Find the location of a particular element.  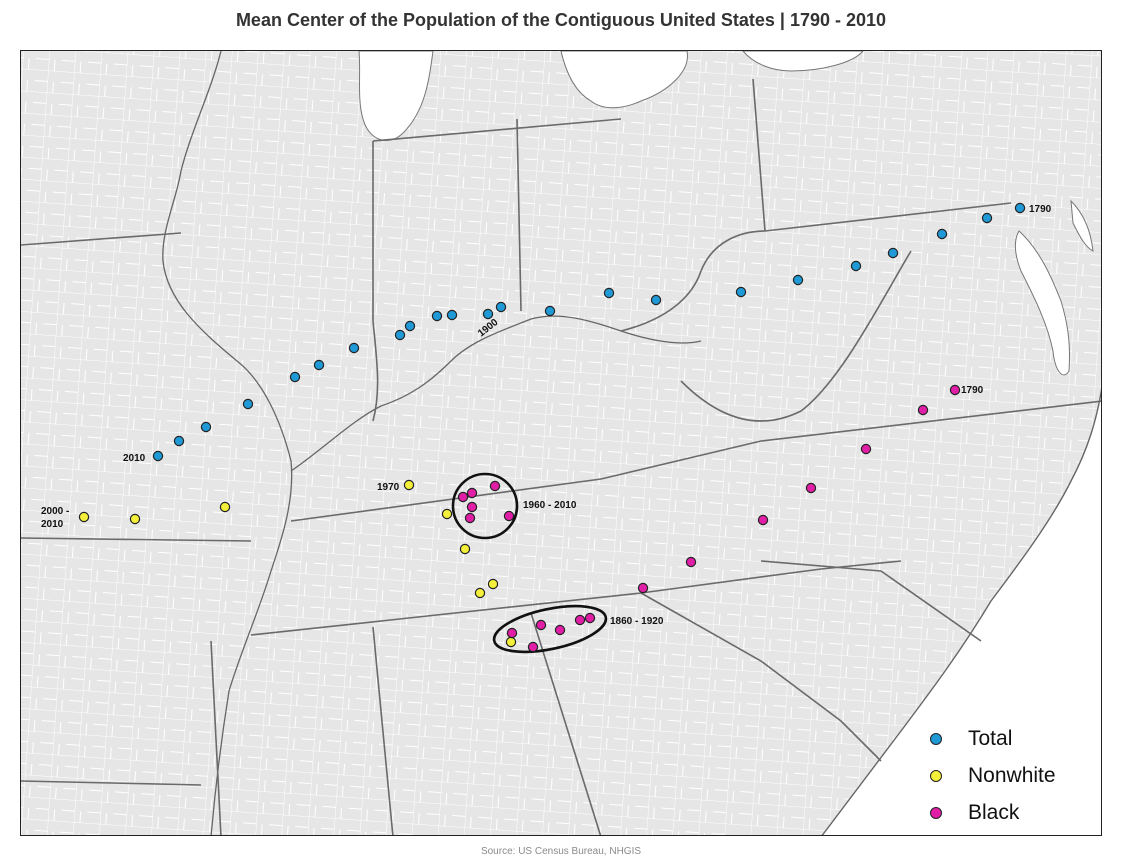

kentucky-tennessee-line is located at coordinates (695, 461).